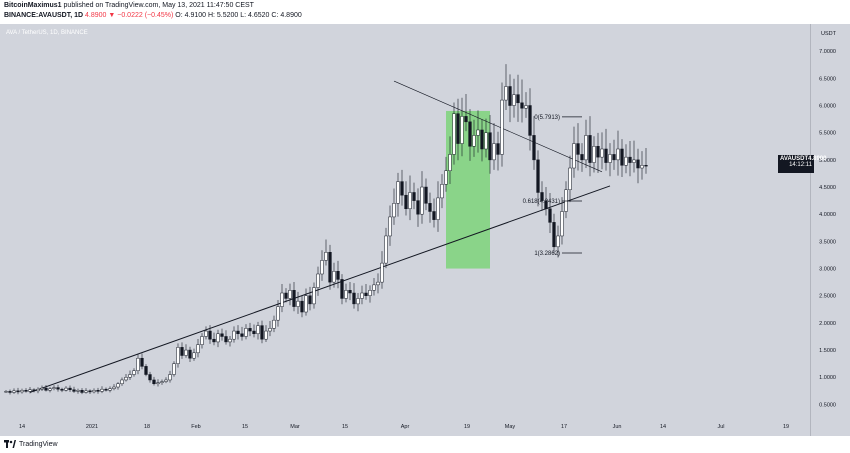  Describe the element at coordinates (827, 161) in the screenshot. I see `price-tick-label: 5.0000` at that location.